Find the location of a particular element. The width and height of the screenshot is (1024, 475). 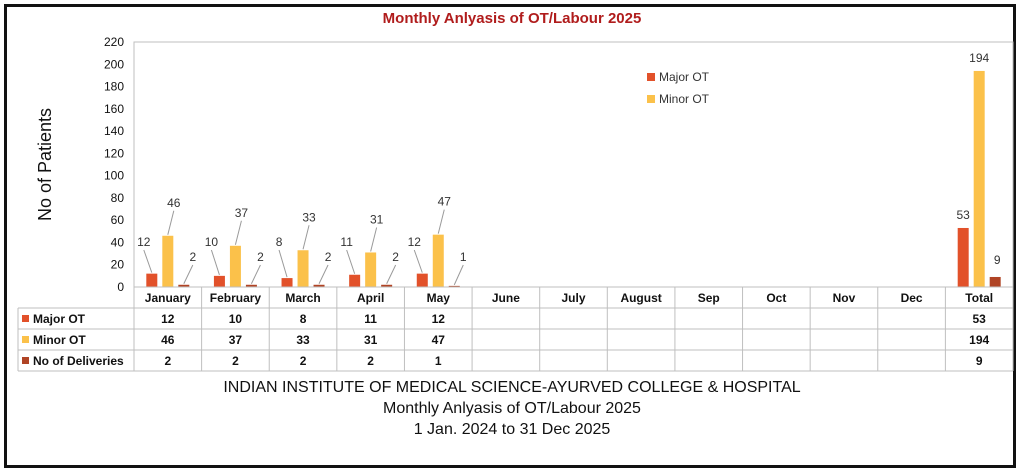

legend-label: Major OT is located at coordinates (684, 77).